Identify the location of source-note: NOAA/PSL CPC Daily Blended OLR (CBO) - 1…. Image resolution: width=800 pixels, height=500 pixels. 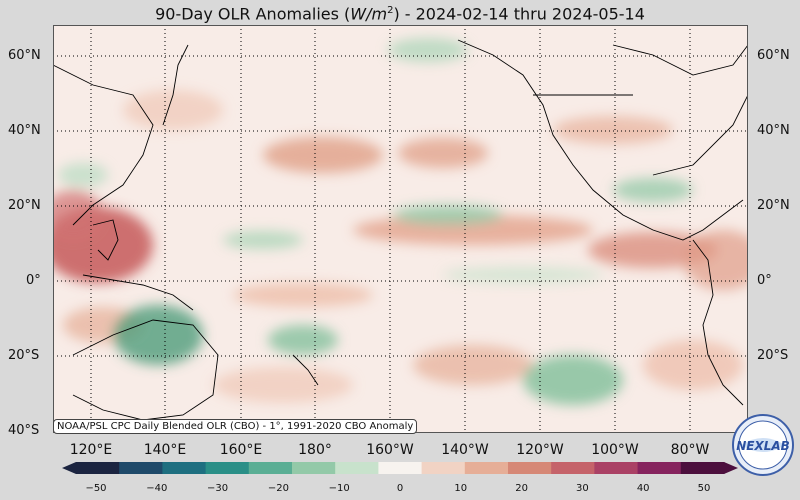
(235, 426).